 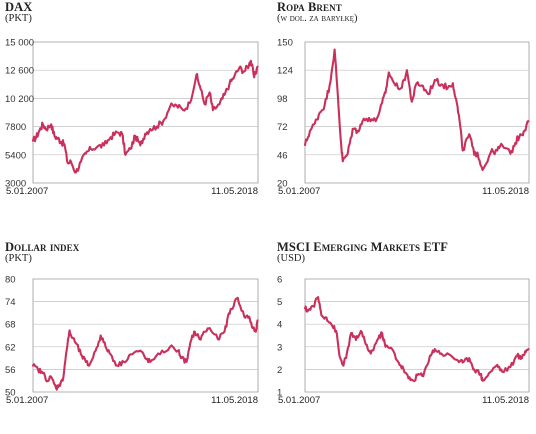 What do you see at coordinates (15, 127) in the screenshot?
I see `dax-y-tick-label: 7800` at bounding box center [15, 127].